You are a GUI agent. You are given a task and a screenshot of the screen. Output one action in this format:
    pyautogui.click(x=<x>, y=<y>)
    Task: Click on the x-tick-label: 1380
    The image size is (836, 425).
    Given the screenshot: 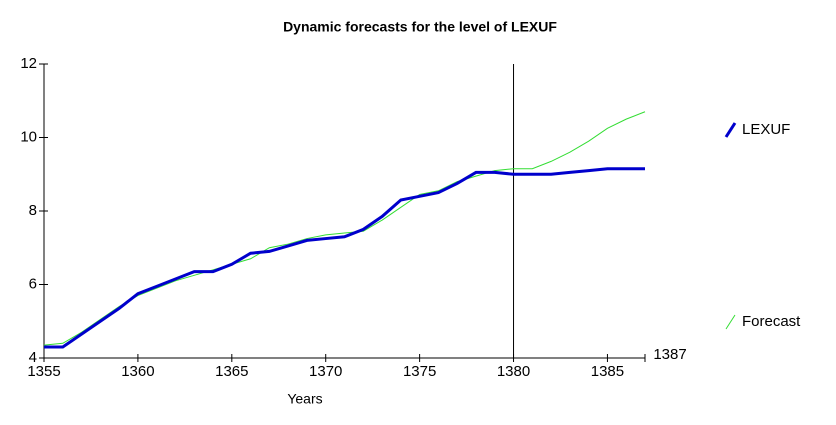 What is the action you would take?
    pyautogui.click(x=513, y=371)
    